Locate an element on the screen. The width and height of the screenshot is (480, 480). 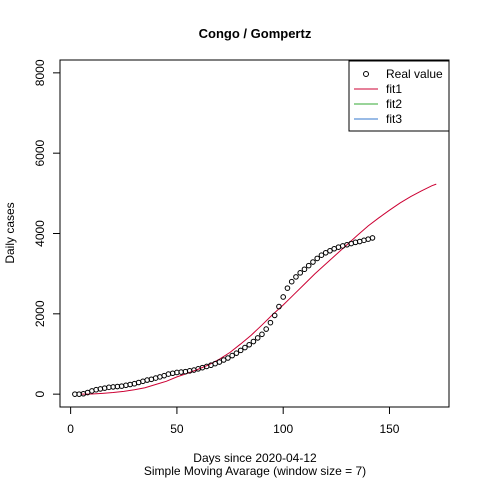
x-tick-label: 100 is located at coordinates (283, 429).